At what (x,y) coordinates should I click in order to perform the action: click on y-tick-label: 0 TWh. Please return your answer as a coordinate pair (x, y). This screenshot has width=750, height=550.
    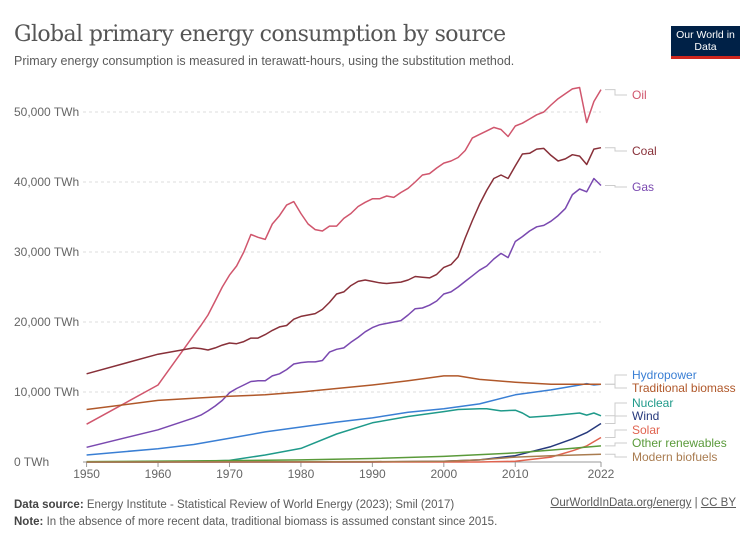
    Looking at the image, I should click on (31, 462).